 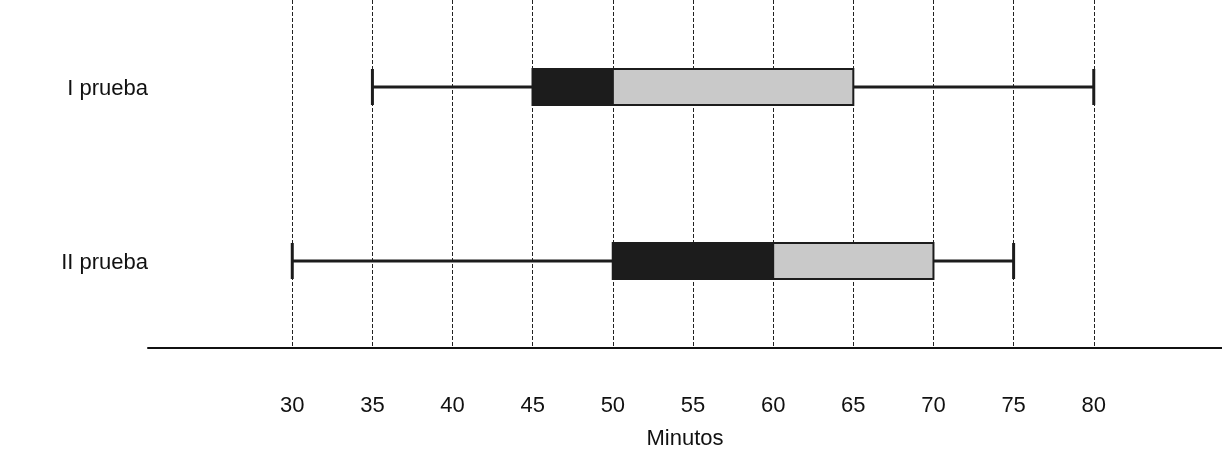 I want to click on x-tick-label: 50, so click(x=613, y=404).